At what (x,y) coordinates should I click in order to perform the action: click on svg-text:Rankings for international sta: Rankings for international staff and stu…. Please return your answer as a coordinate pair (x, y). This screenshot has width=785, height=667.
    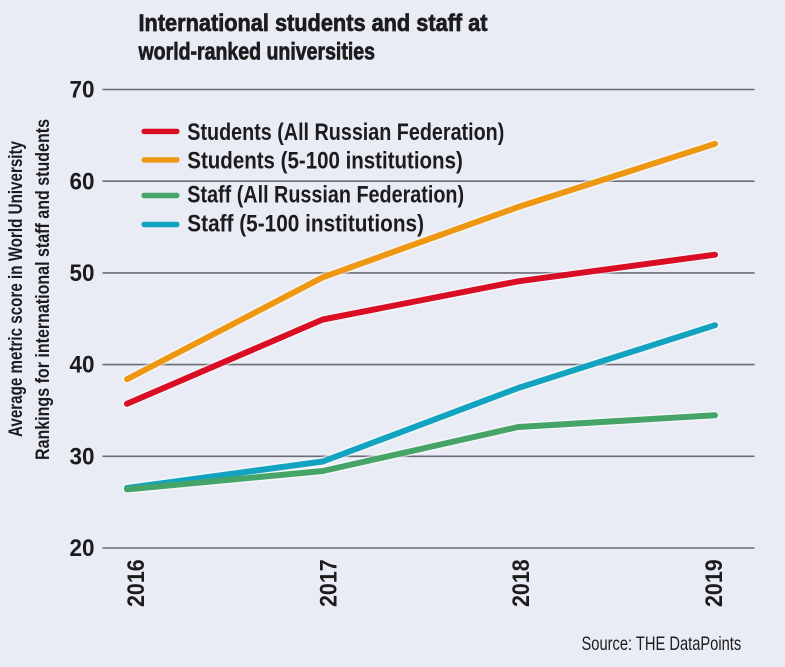
    Looking at the image, I should click on (43, 289).